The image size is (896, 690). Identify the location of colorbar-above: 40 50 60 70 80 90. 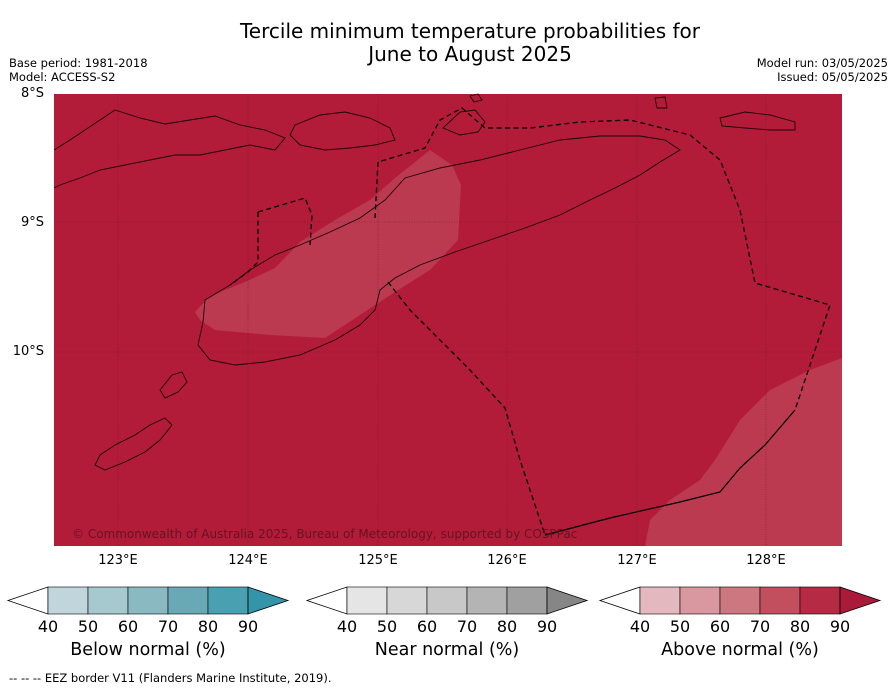
(740, 611).